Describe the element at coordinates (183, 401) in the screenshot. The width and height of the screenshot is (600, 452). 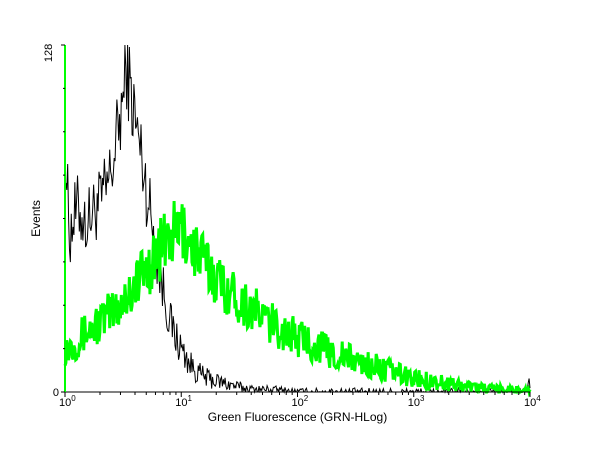
I see `x-tick-label: 10¹` at that location.